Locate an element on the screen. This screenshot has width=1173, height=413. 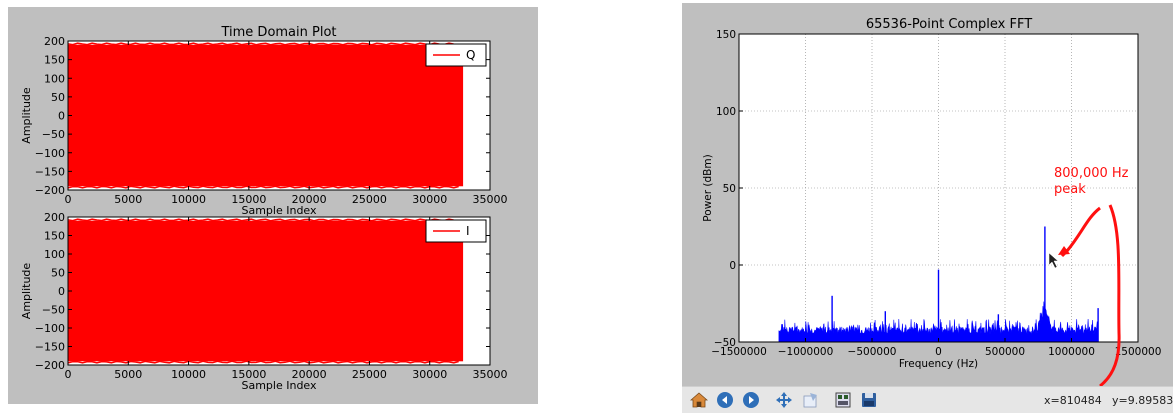
q-y-tick-label: 100 is located at coordinates (54, 78).